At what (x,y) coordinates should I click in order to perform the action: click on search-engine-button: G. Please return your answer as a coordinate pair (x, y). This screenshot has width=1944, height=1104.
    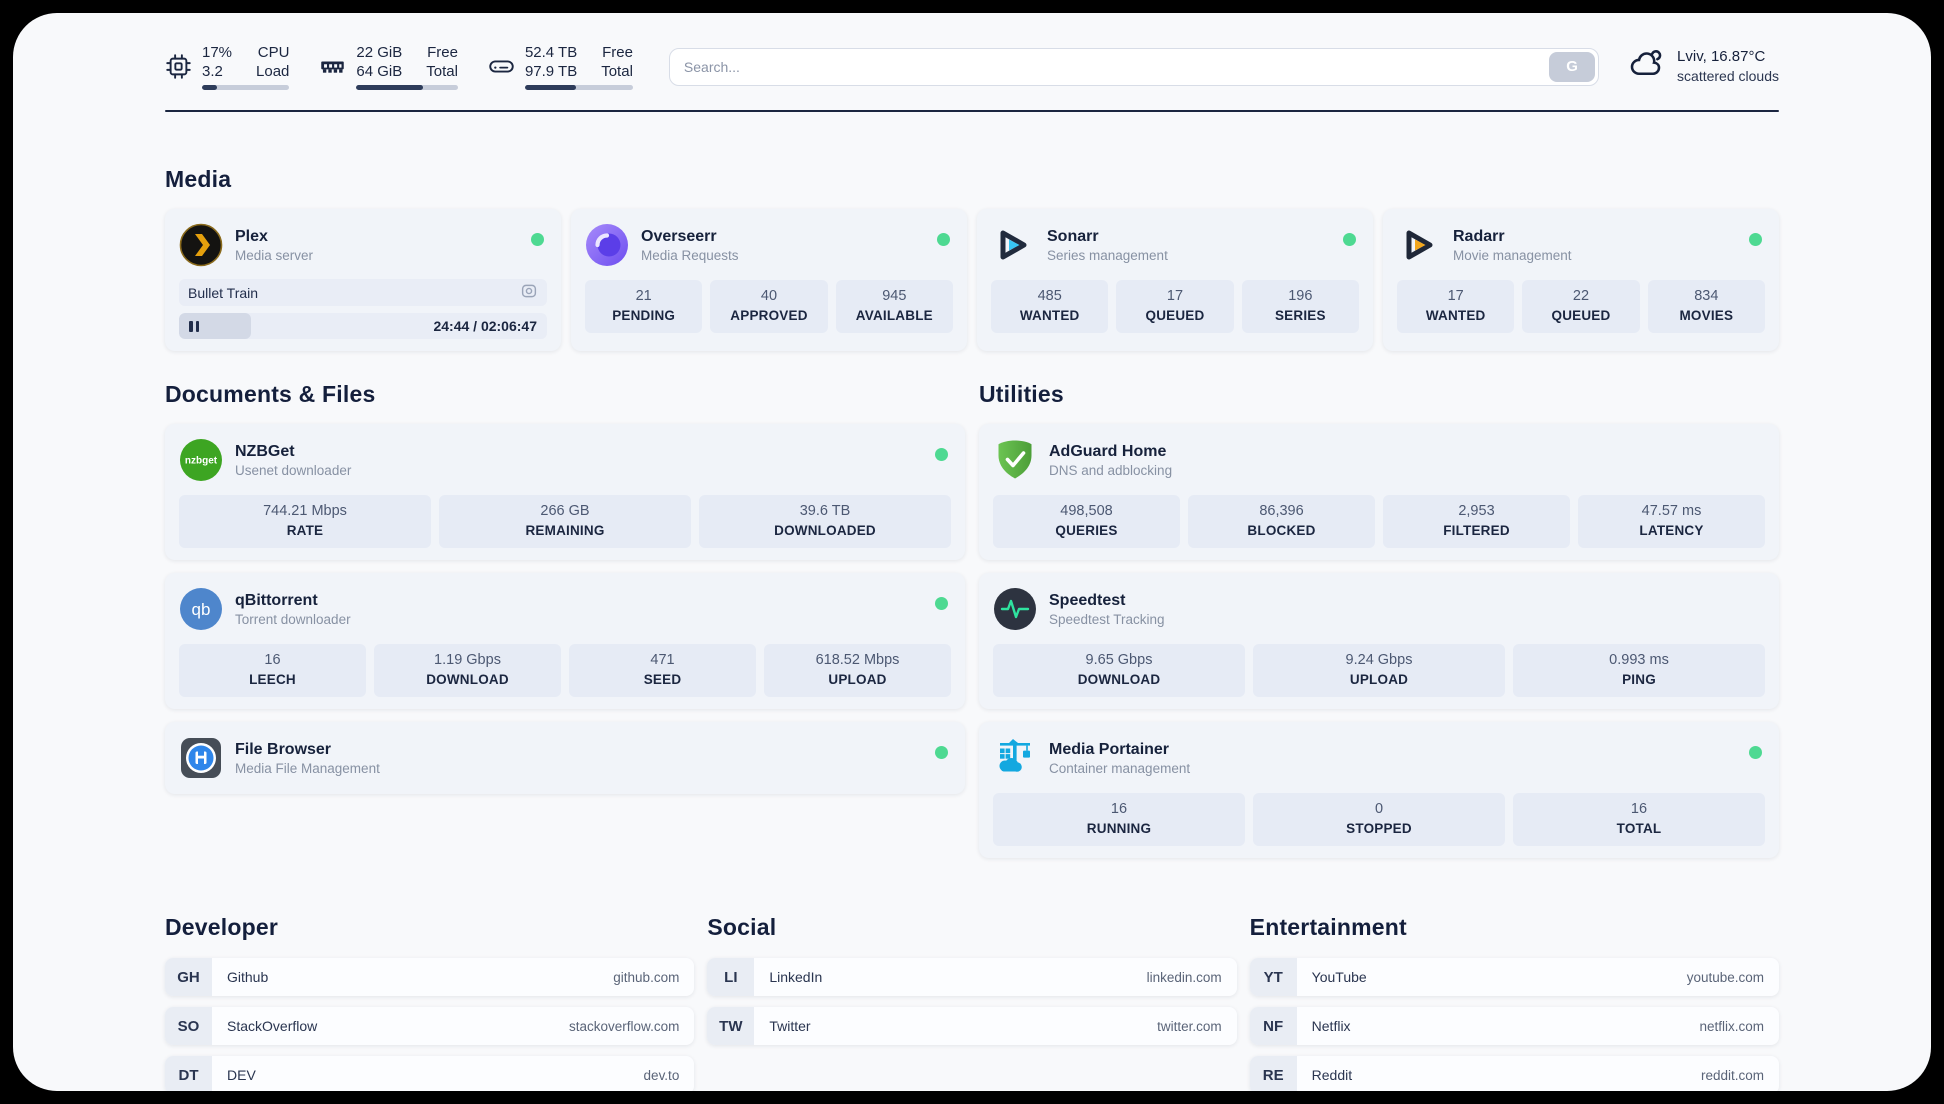
    Looking at the image, I should click on (1572, 66).